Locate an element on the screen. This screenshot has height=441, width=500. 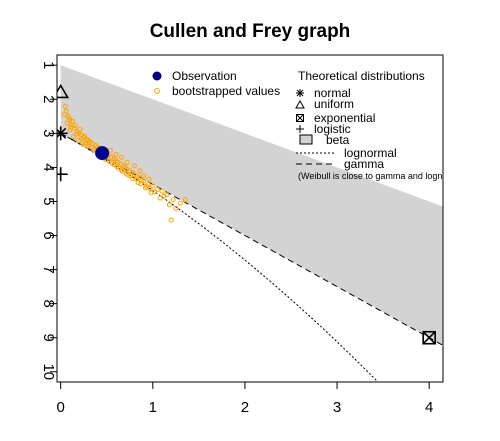
legend-bootstrap-marker is located at coordinates (157, 91).